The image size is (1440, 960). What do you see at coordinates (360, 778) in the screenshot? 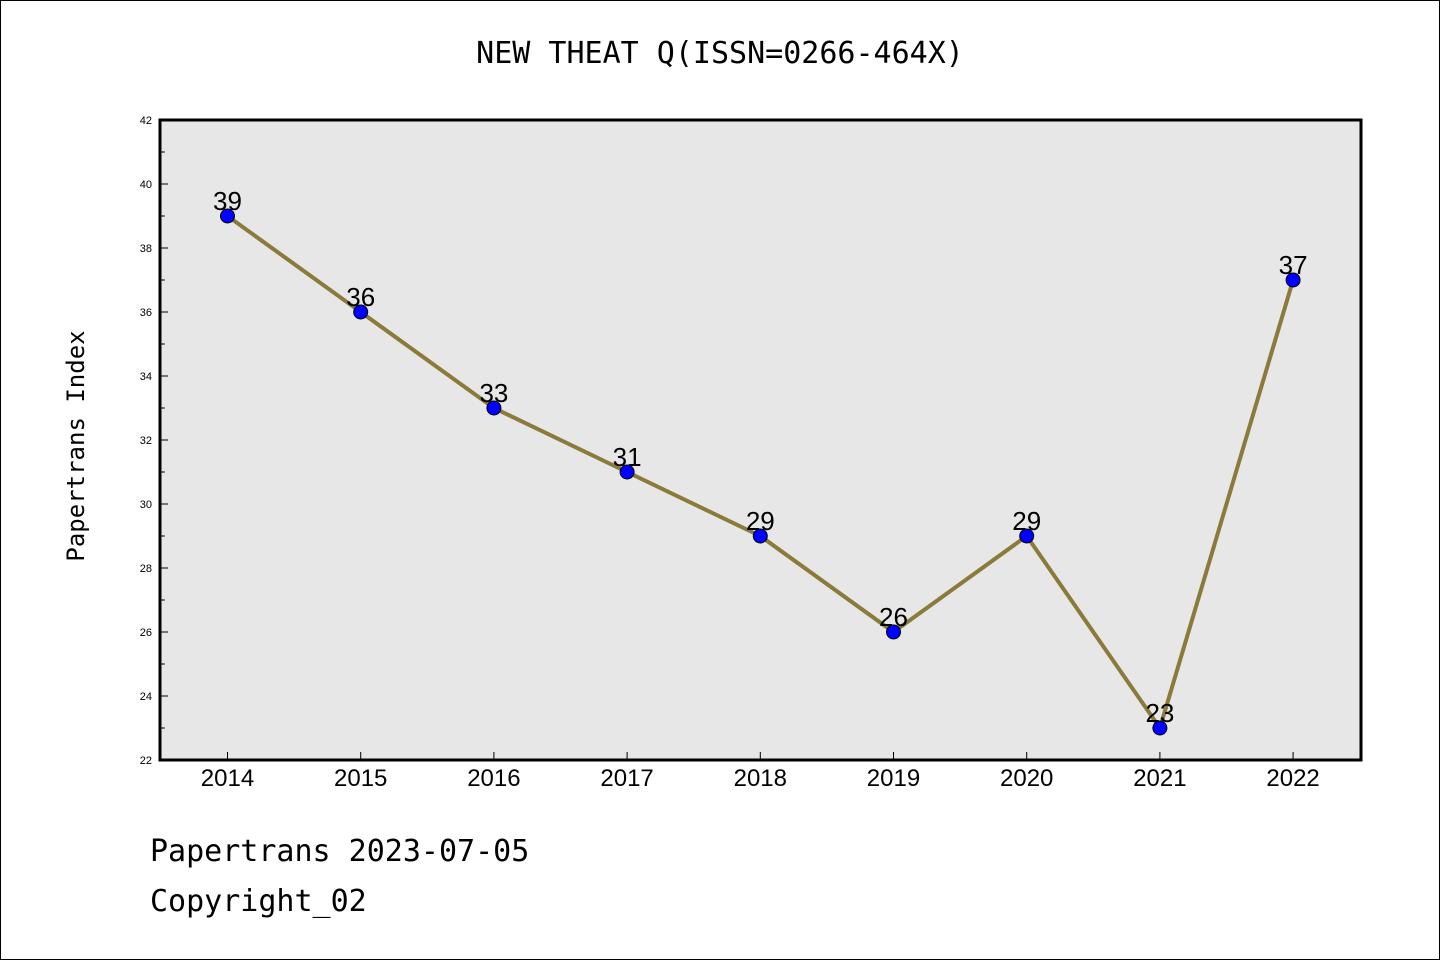
I see `x-tick-label: 2015` at bounding box center [360, 778].